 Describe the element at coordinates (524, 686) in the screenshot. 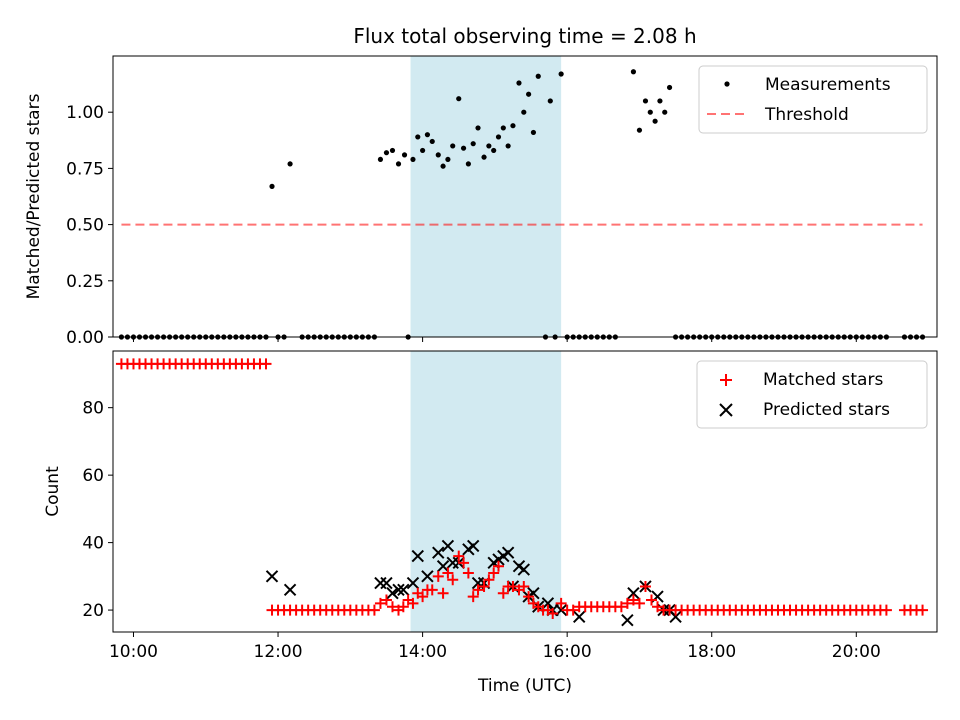

I see `x-axis-label: Time (UTC)` at that location.